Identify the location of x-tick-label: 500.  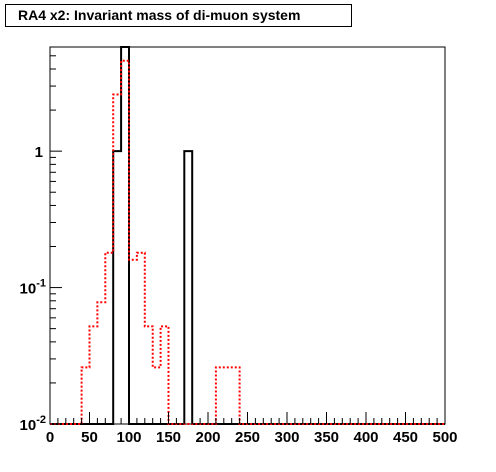
(444, 437).